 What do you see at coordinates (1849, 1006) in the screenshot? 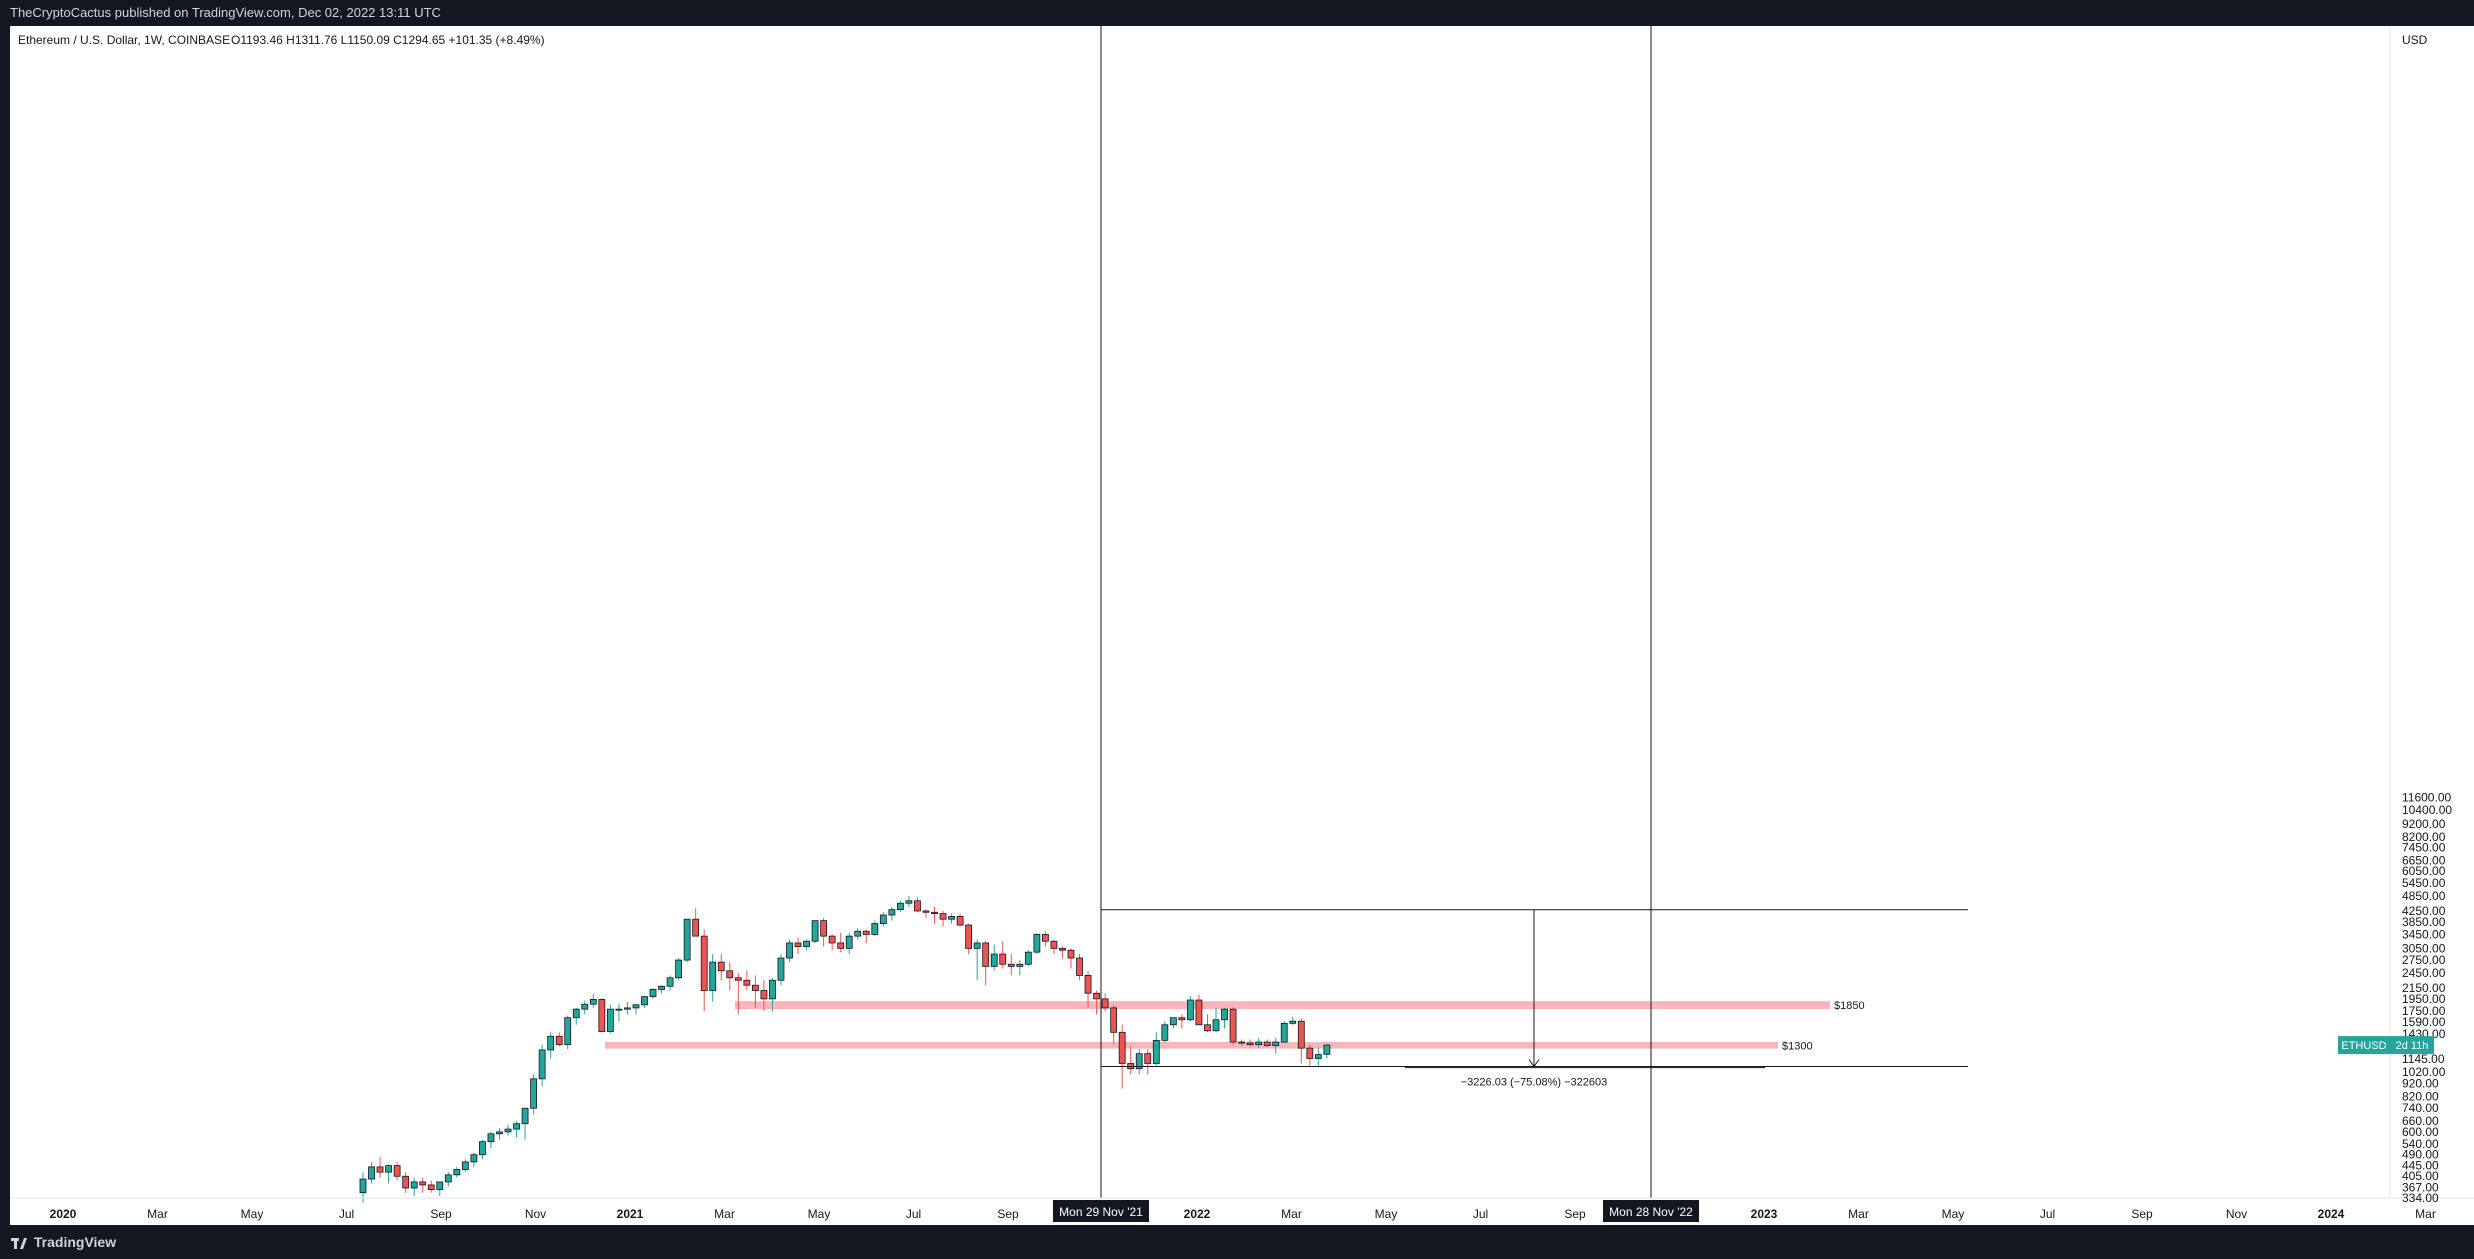
I see `zone-label: $1850` at bounding box center [1849, 1006].